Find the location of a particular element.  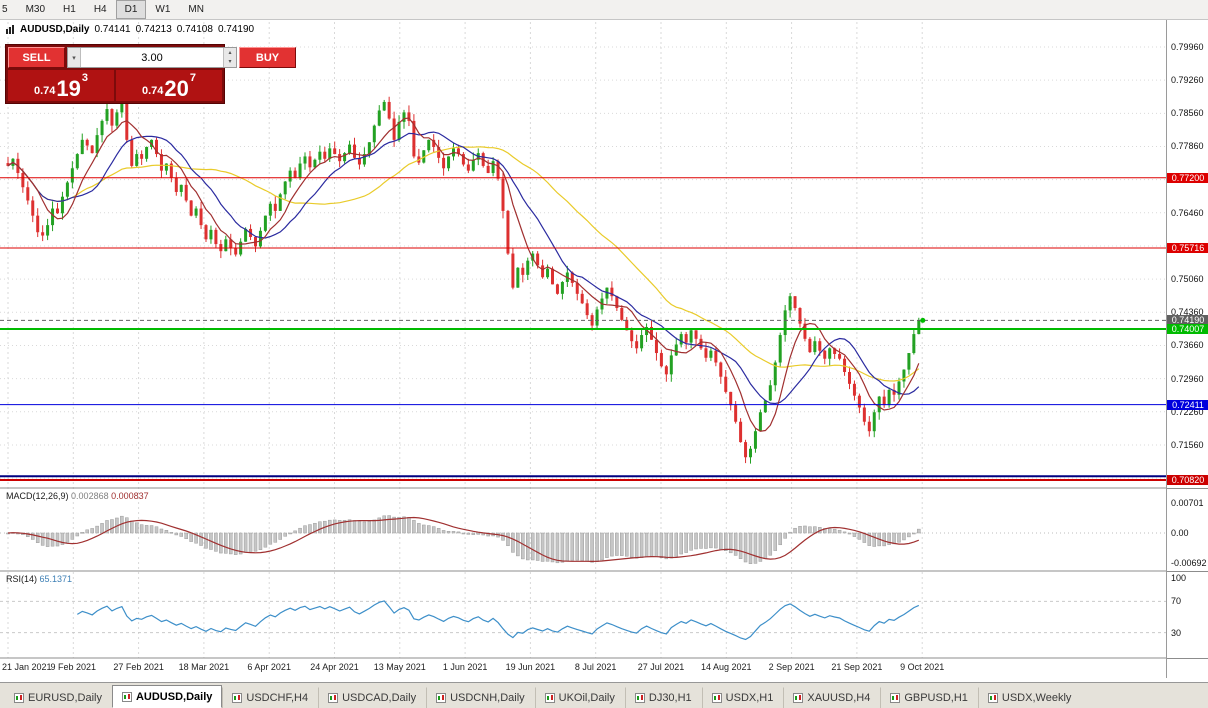

tab-label: USDCNH,Daily is located at coordinates (487, 698).